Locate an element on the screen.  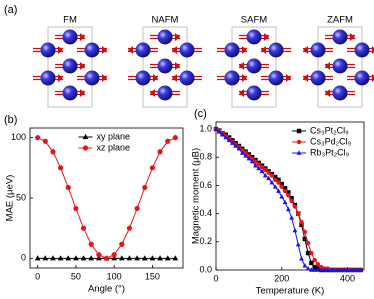
legend-label: Rb₃Pt₂Cl₉ is located at coordinates (330, 152).